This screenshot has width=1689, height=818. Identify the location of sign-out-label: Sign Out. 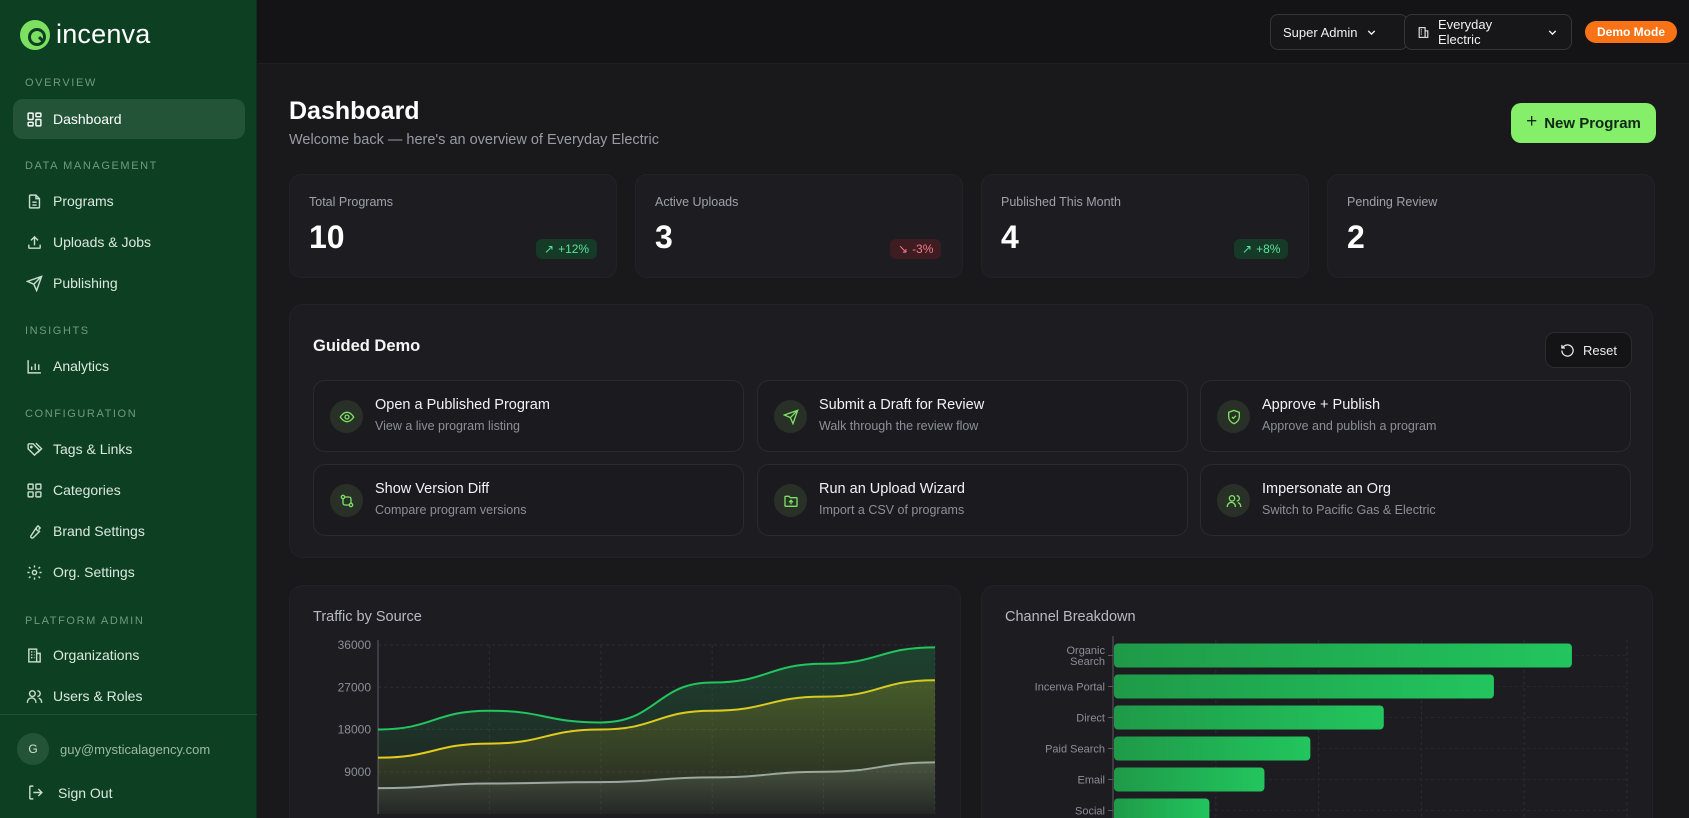
(85, 792).